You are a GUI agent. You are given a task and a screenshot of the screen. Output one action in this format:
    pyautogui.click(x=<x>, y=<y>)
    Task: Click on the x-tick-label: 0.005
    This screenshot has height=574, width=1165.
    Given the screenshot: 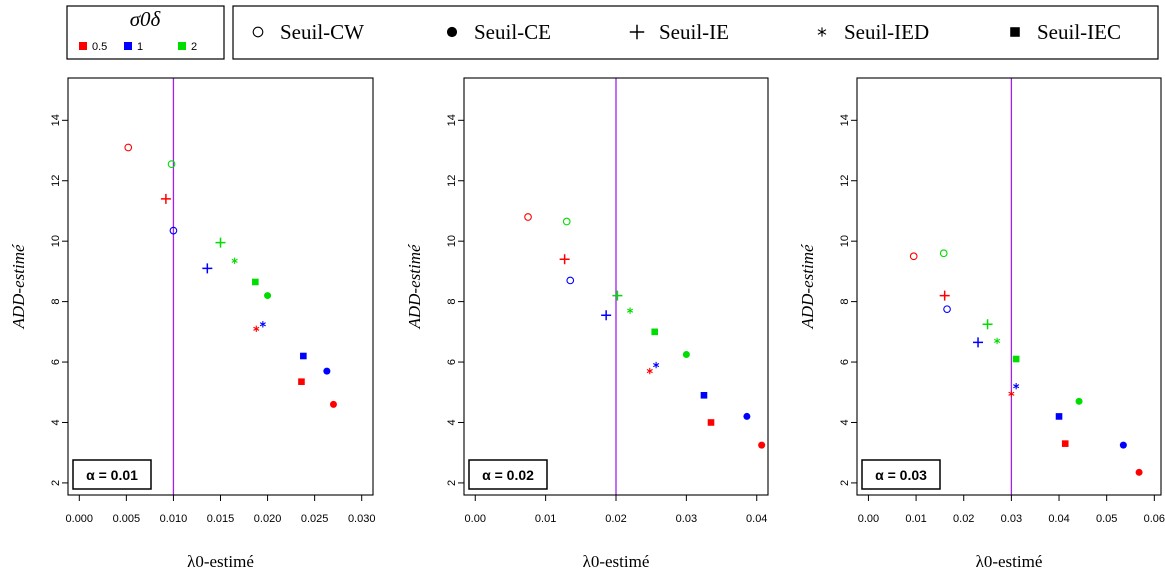 What is the action you would take?
    pyautogui.click(x=127, y=519)
    